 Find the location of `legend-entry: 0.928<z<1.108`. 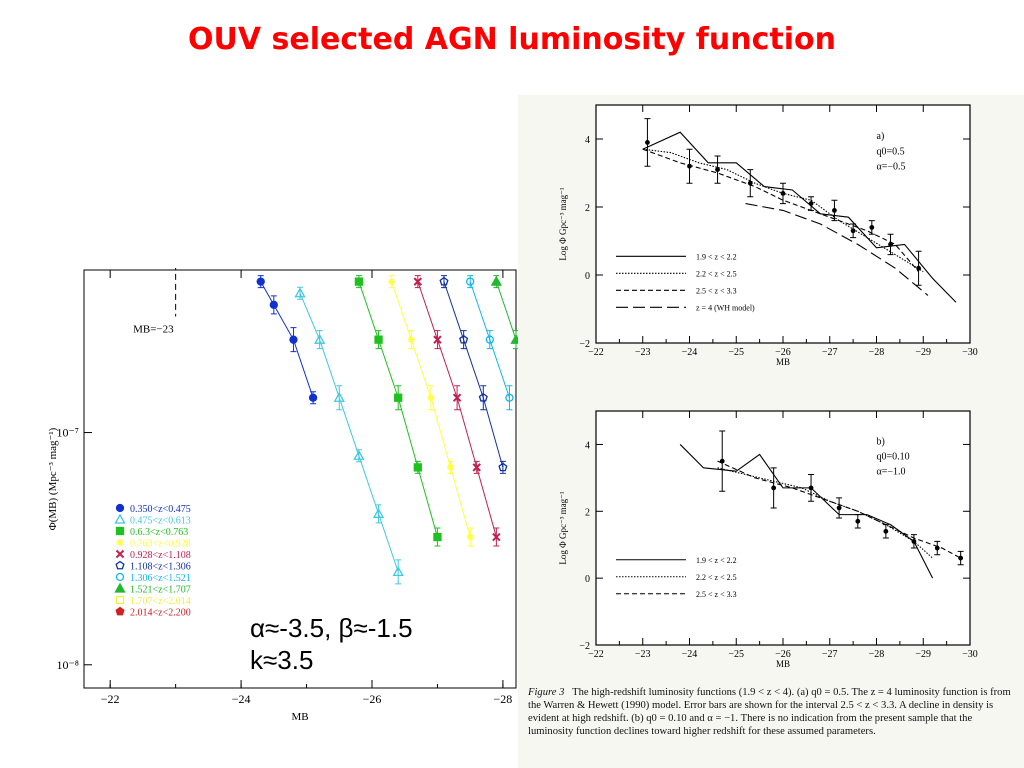

legend-entry: 0.928<z<1.108 is located at coordinates (160, 555).